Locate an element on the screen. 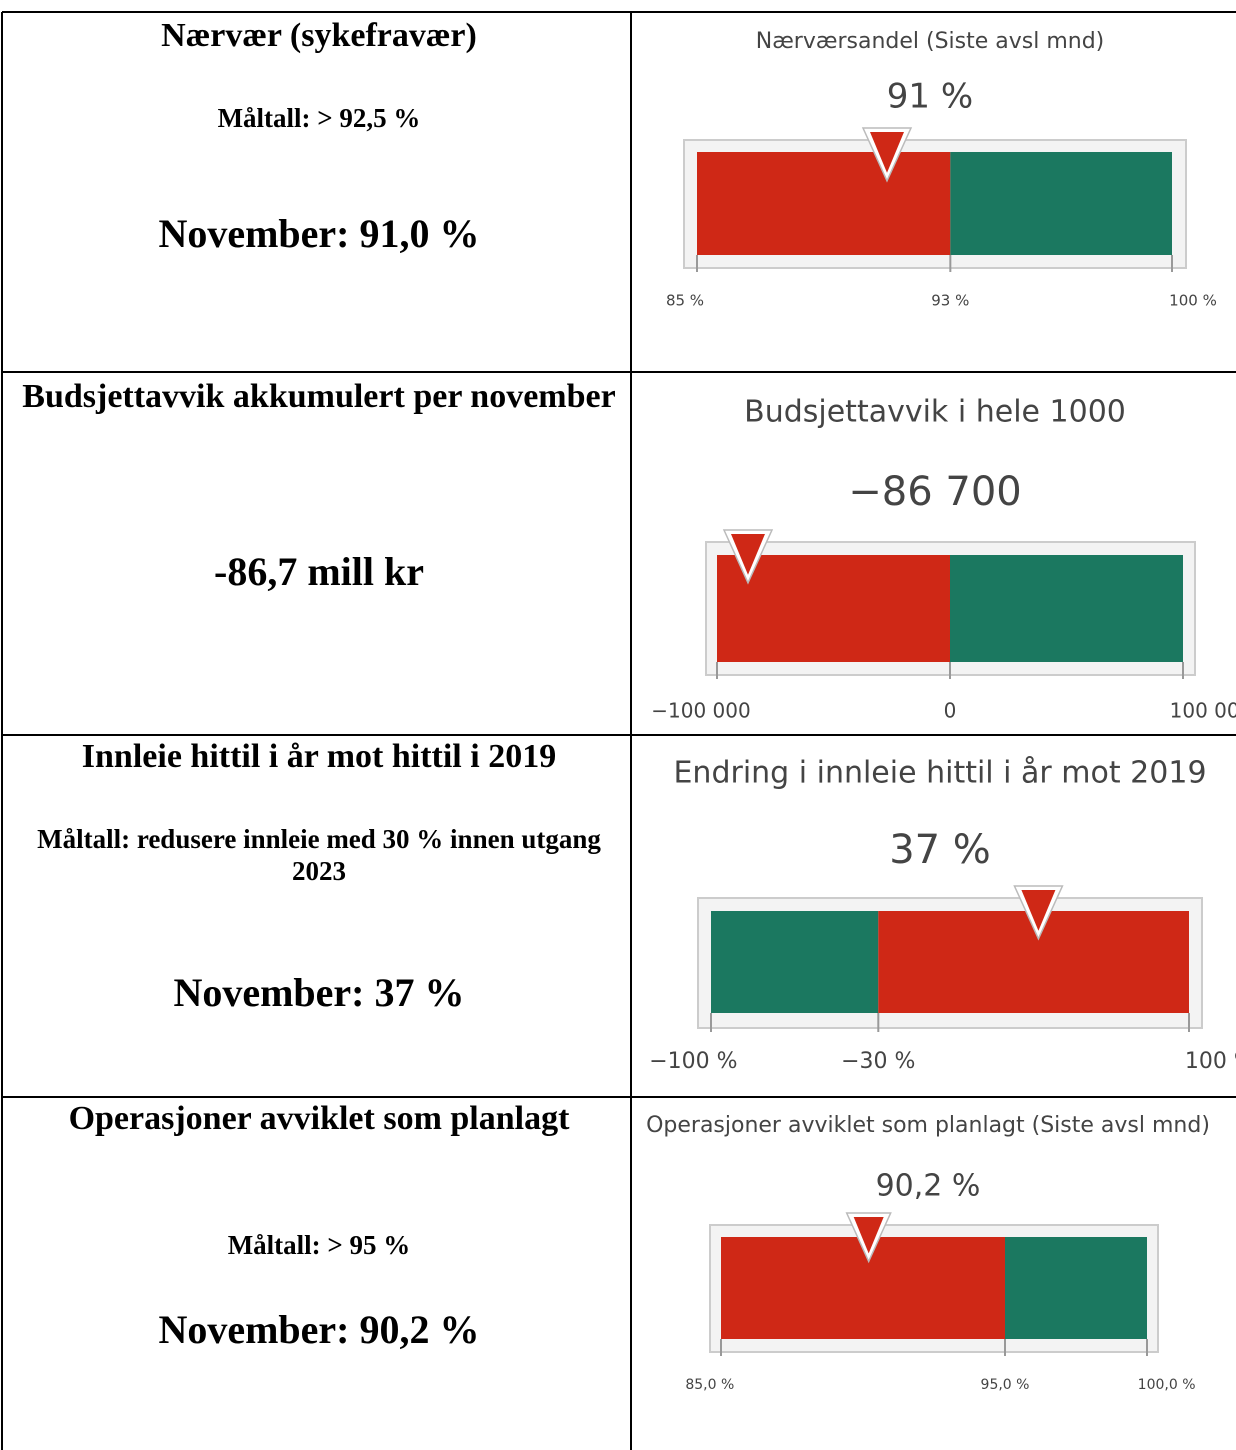 This screenshot has width=1236, height=1450. tick-label: 0 is located at coordinates (950, 711).